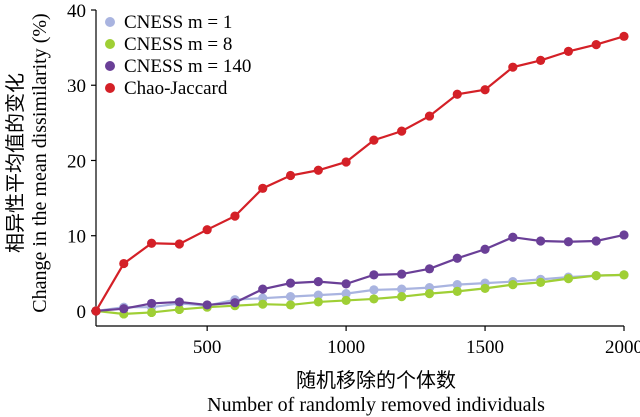 This screenshot has height=417, width=640. I want to click on x-tick-group: 500 1000 1500 2000, so click(416, 342).